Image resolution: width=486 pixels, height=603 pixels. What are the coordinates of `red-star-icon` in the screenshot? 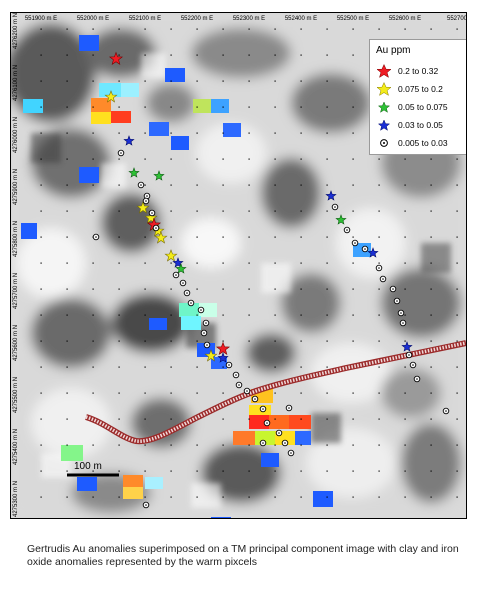 It's located at (384, 71).